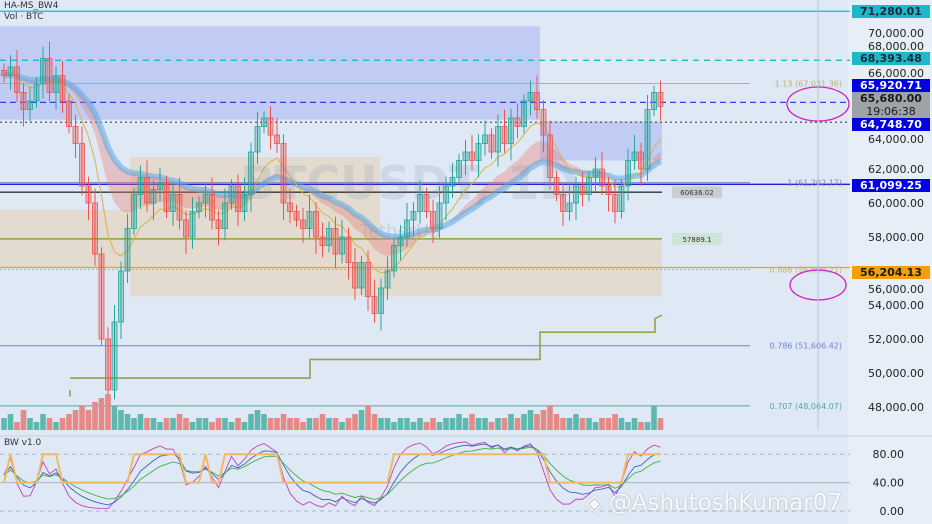  Describe the element at coordinates (31, 6) in the screenshot. I see `indicator-legend: HA-MS_BW4` at that location.